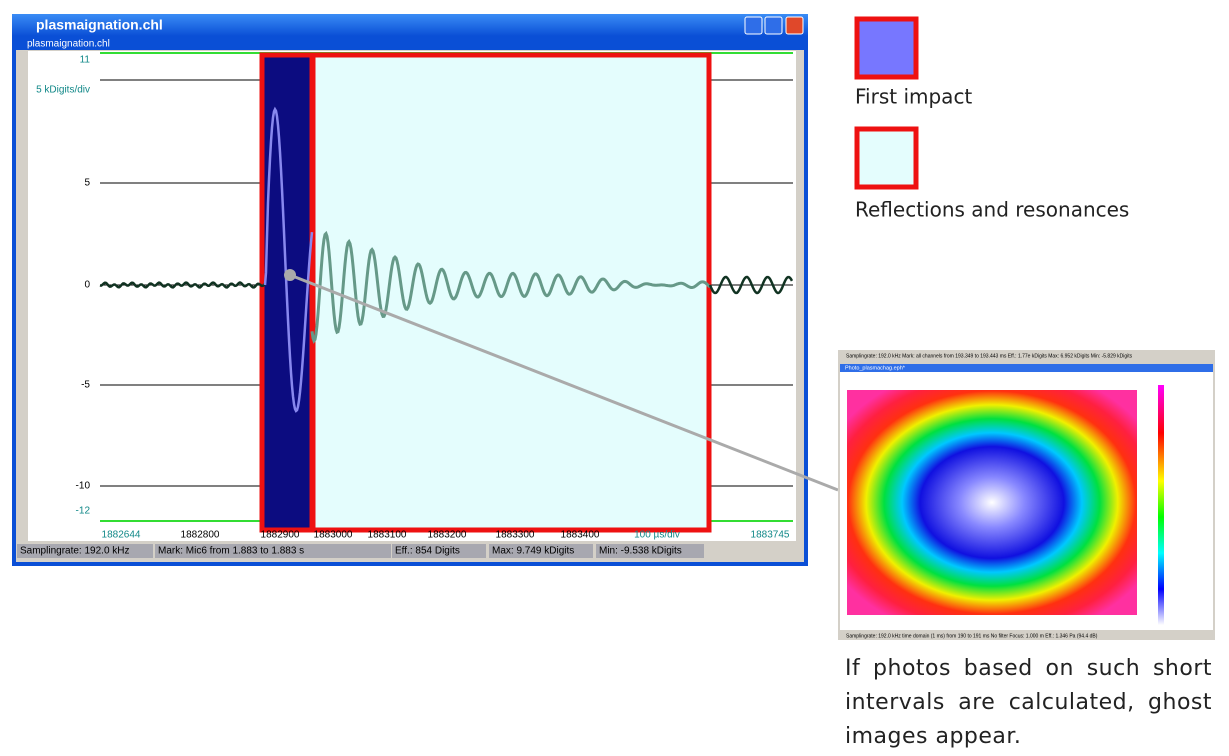 The image size is (1229, 756). Describe the element at coordinates (886, 158) in the screenshot. I see `legend-swatch-reflections` at that location.